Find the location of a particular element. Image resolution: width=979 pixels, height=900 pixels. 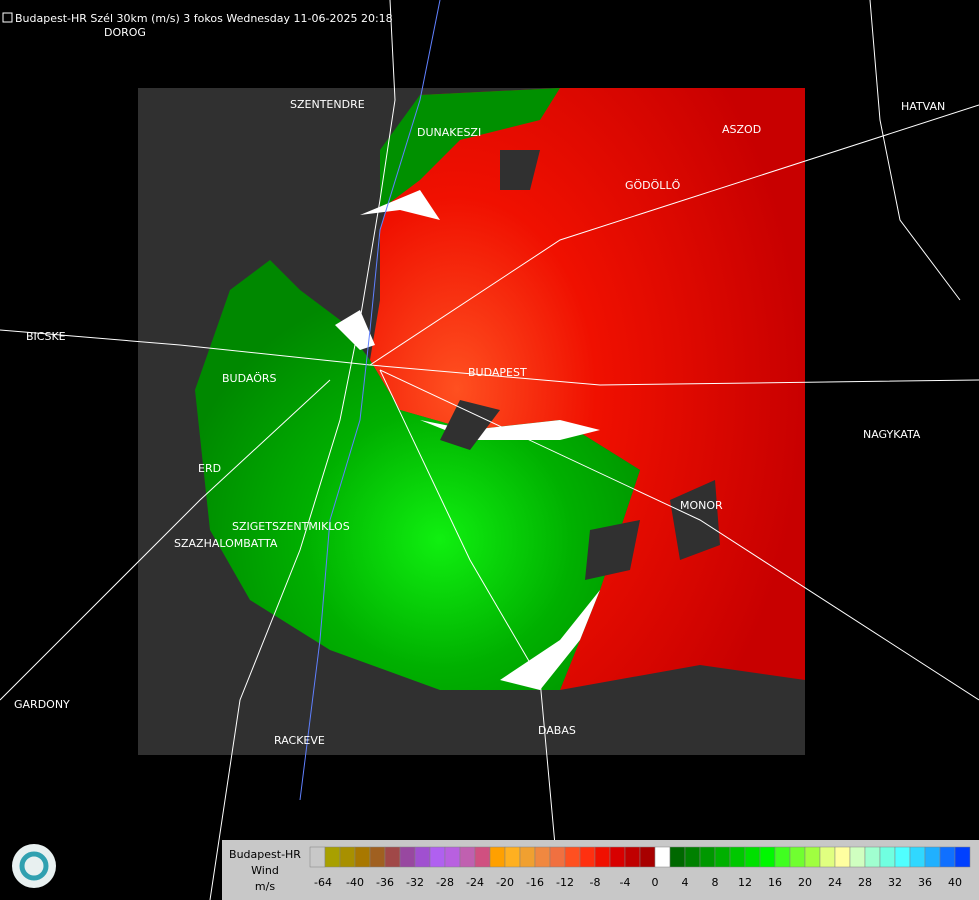

legend-tick-label: 12 is located at coordinates (745, 882).